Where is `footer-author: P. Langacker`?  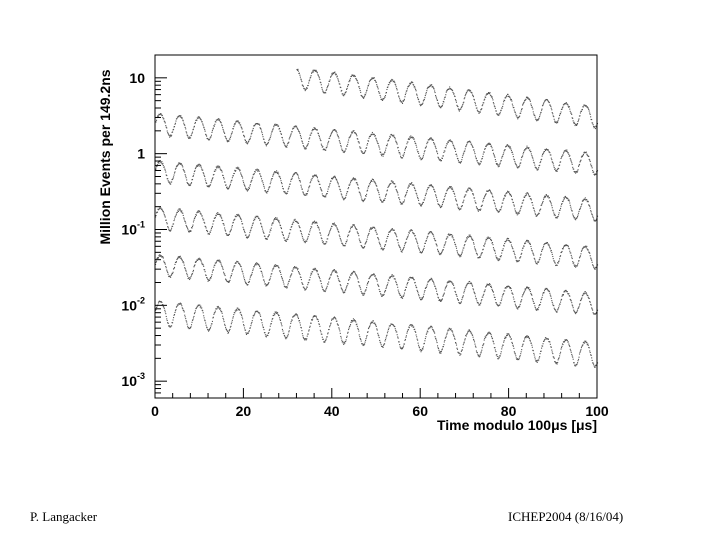
footer-author: P. Langacker is located at coordinates (64, 516).